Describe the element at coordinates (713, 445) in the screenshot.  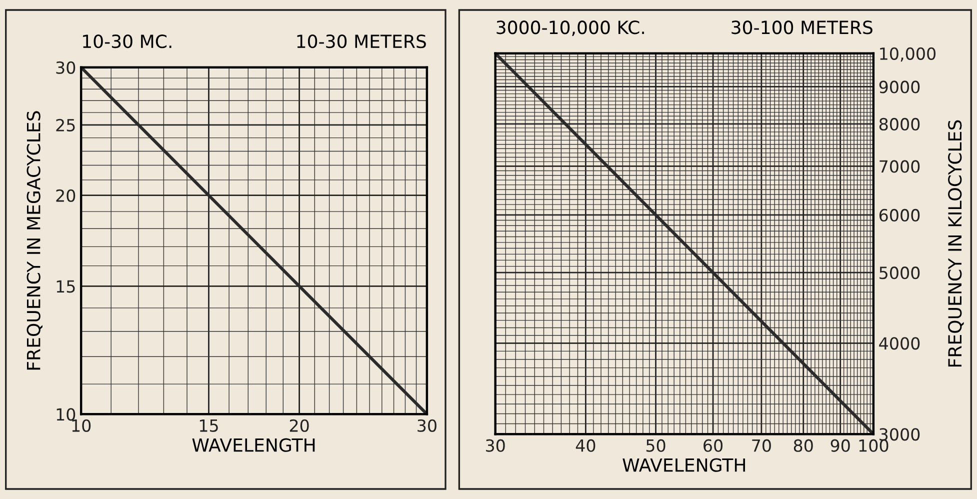
I see `x-tick-label: 60` at that location.